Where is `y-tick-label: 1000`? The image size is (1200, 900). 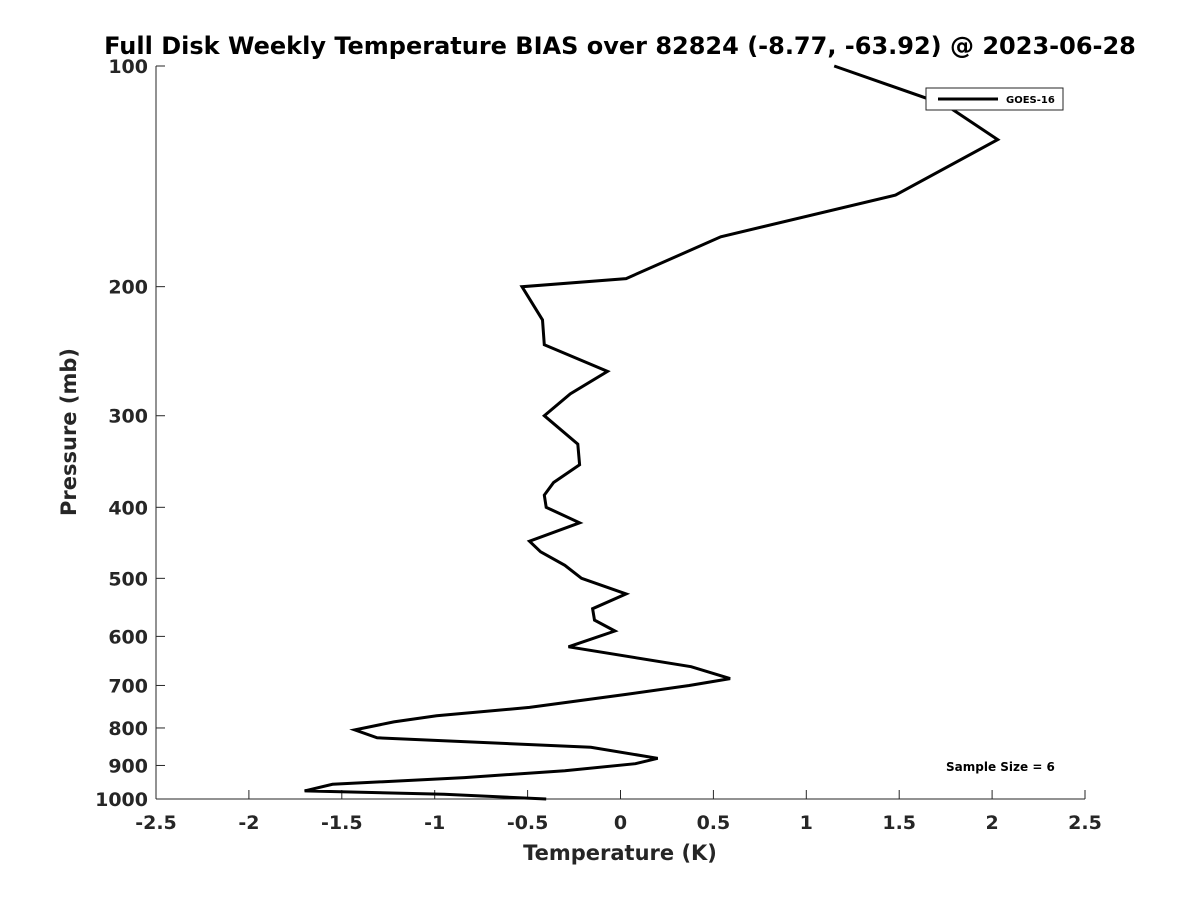
y-tick-label: 1000 is located at coordinates (121, 800).